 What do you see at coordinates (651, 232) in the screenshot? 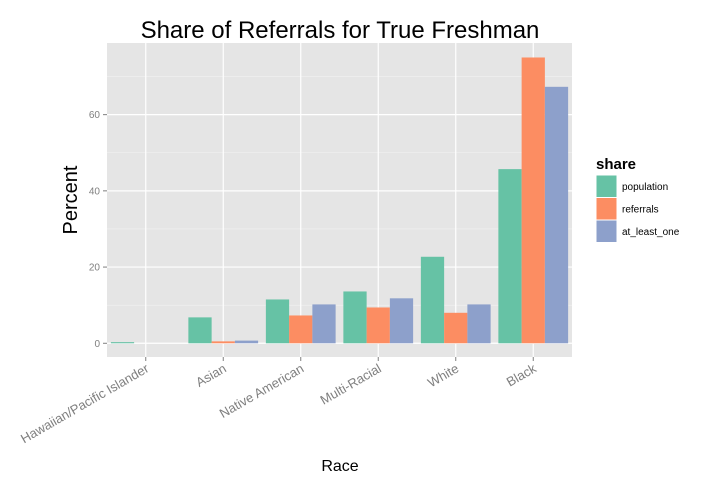
I see `legend-label: at_least_one` at bounding box center [651, 232].